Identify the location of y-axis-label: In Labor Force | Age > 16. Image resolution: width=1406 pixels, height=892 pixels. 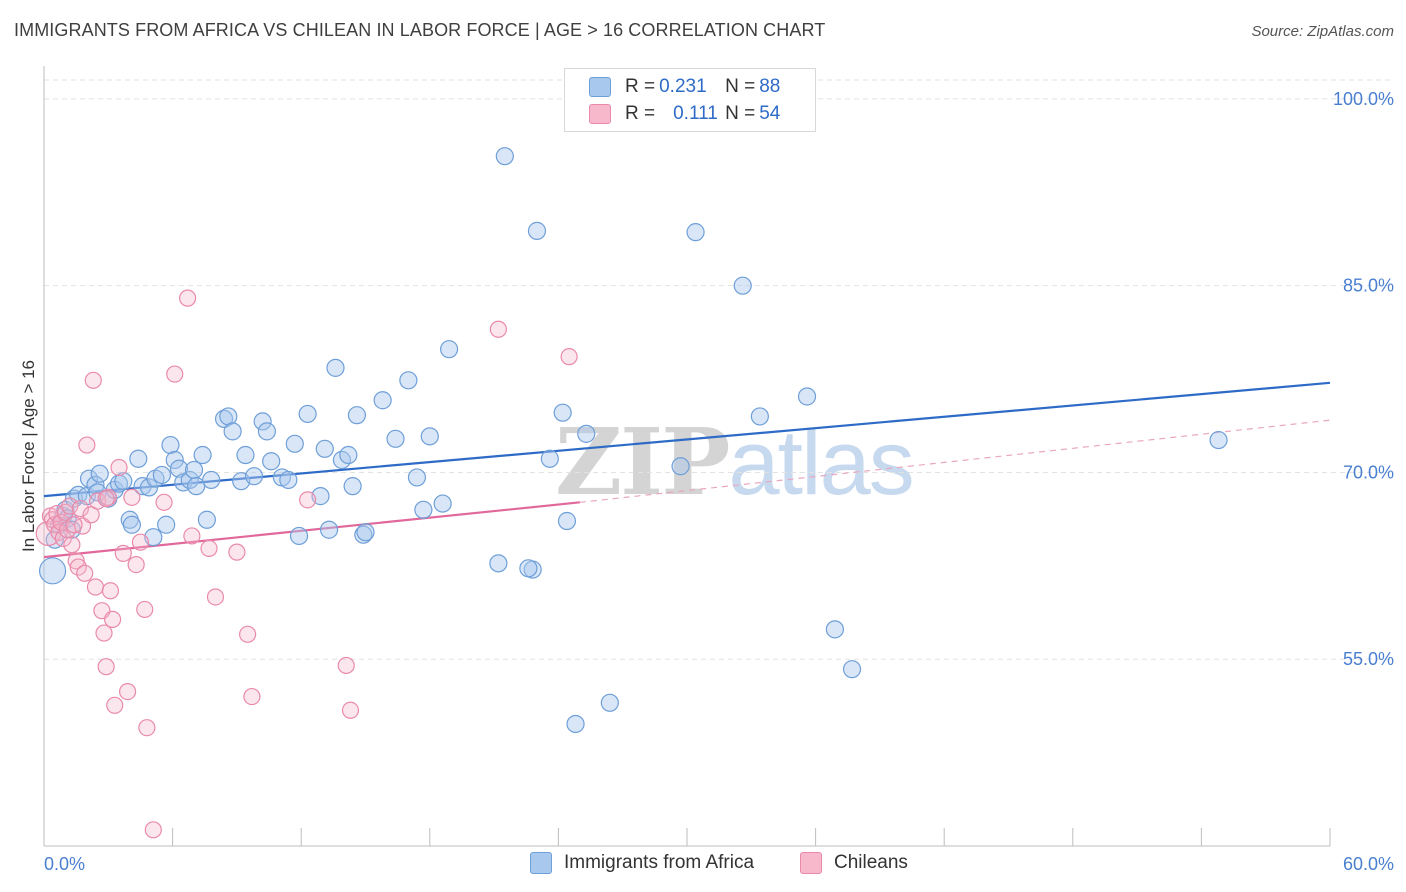
(28, 456).